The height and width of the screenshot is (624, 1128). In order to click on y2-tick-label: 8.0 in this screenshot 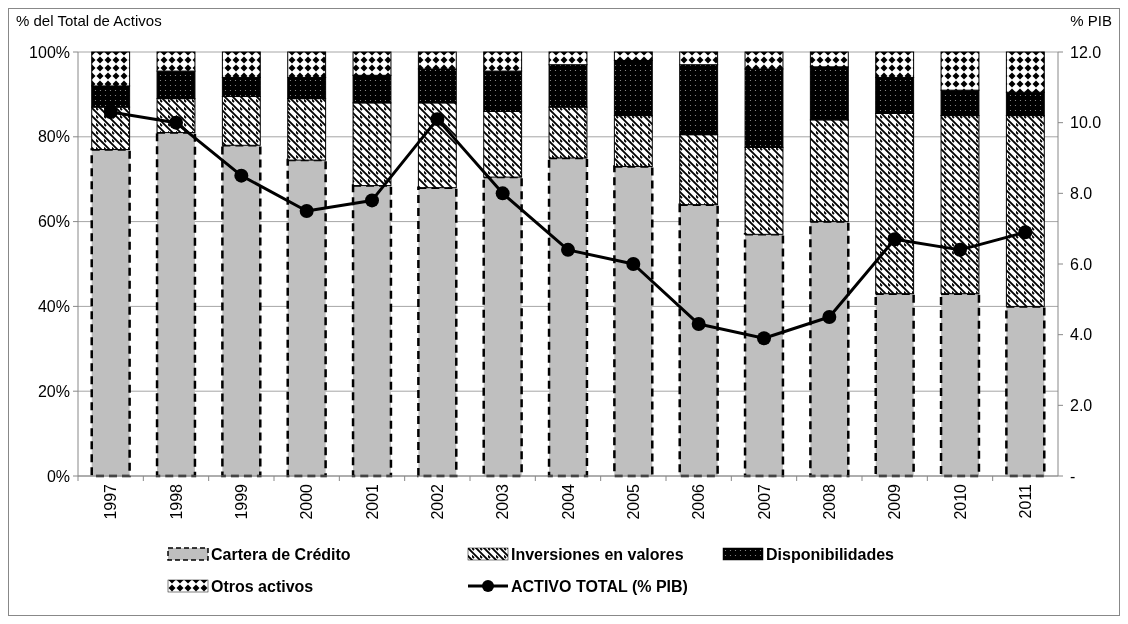, I will do `click(1081, 193)`.